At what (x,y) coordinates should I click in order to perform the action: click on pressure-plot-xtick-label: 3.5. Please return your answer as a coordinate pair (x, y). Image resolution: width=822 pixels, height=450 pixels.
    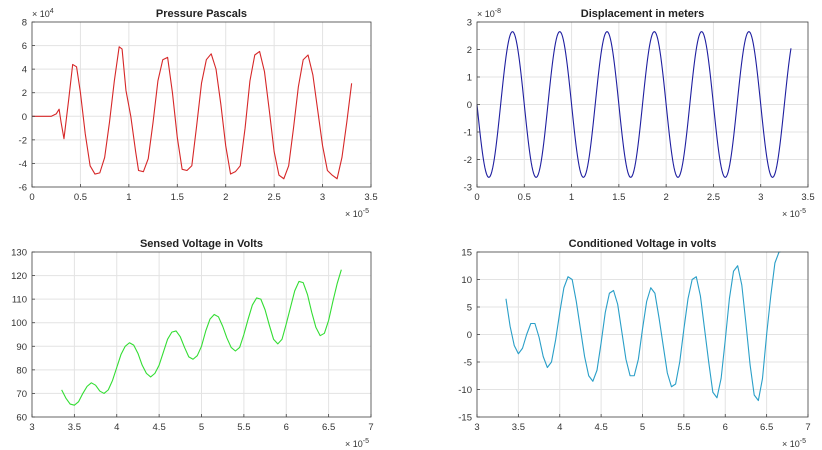
    Looking at the image, I should click on (370, 197).